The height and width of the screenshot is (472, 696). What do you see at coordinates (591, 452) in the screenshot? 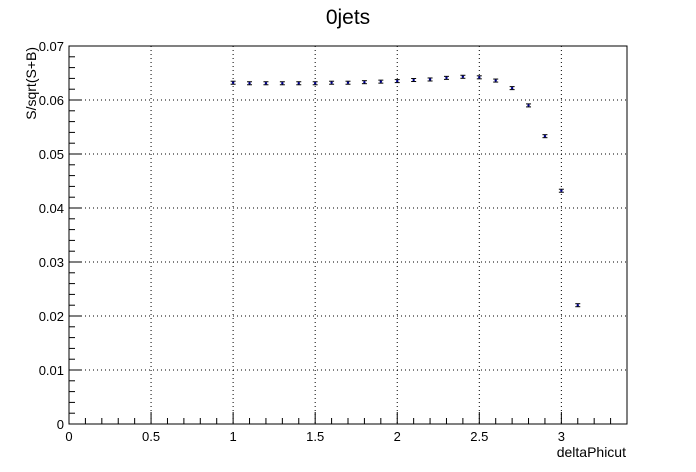
I see `x-axis-label: deltaPhicut` at bounding box center [591, 452].